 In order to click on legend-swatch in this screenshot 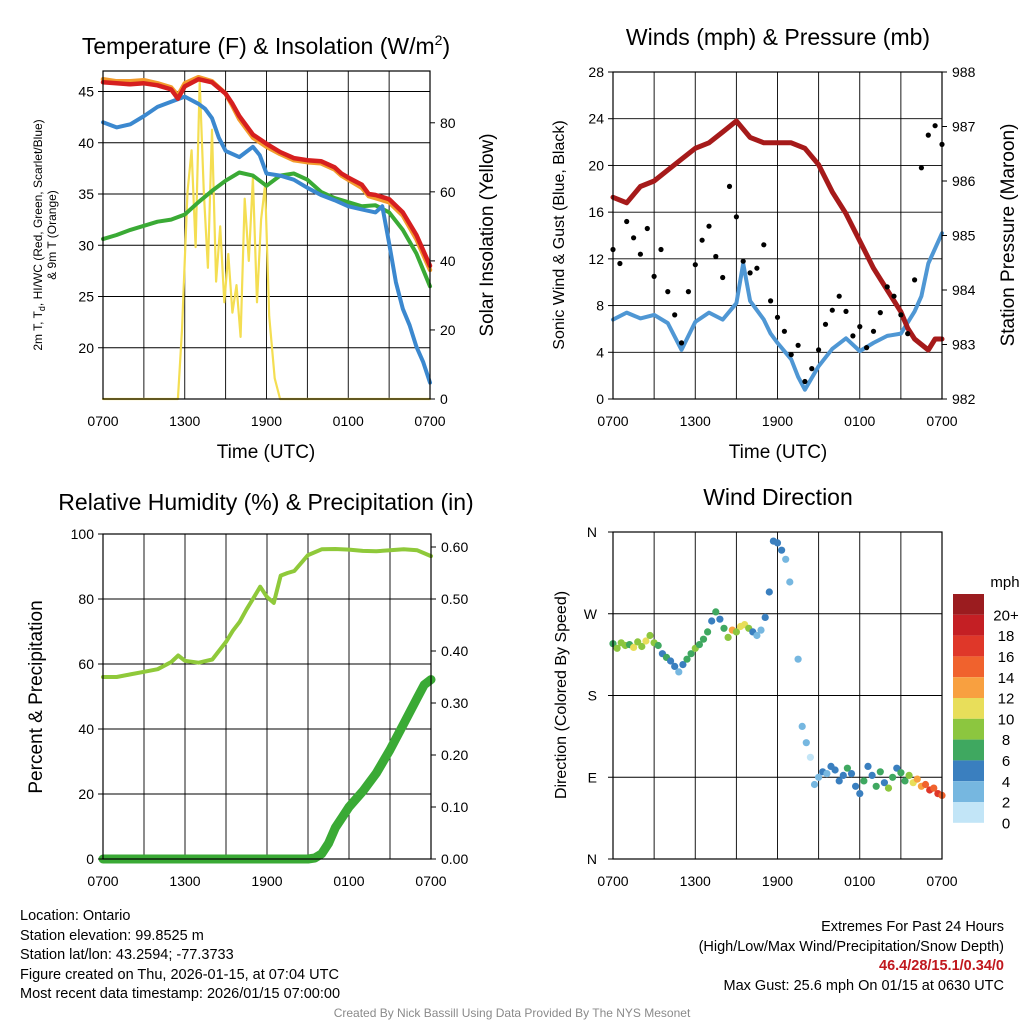, I will do `click(968, 708)`.